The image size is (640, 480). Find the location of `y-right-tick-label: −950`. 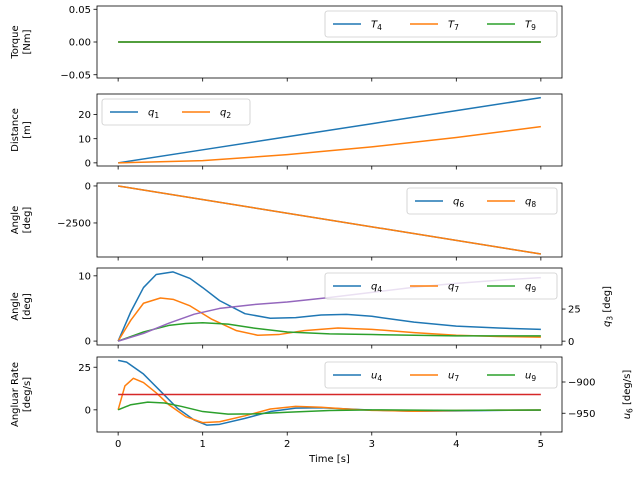

y-right-tick-label: −950 is located at coordinates (581, 414).